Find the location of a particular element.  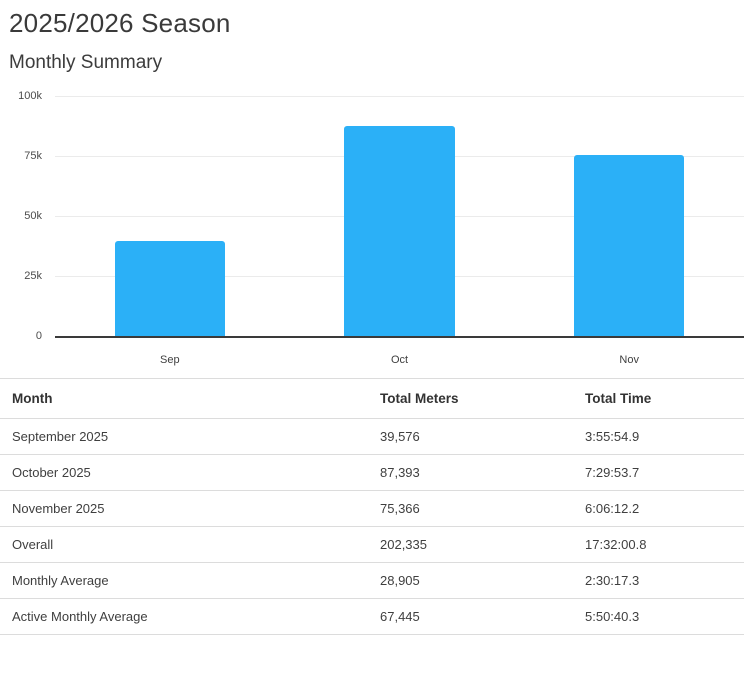

bar-sep is located at coordinates (169, 288).